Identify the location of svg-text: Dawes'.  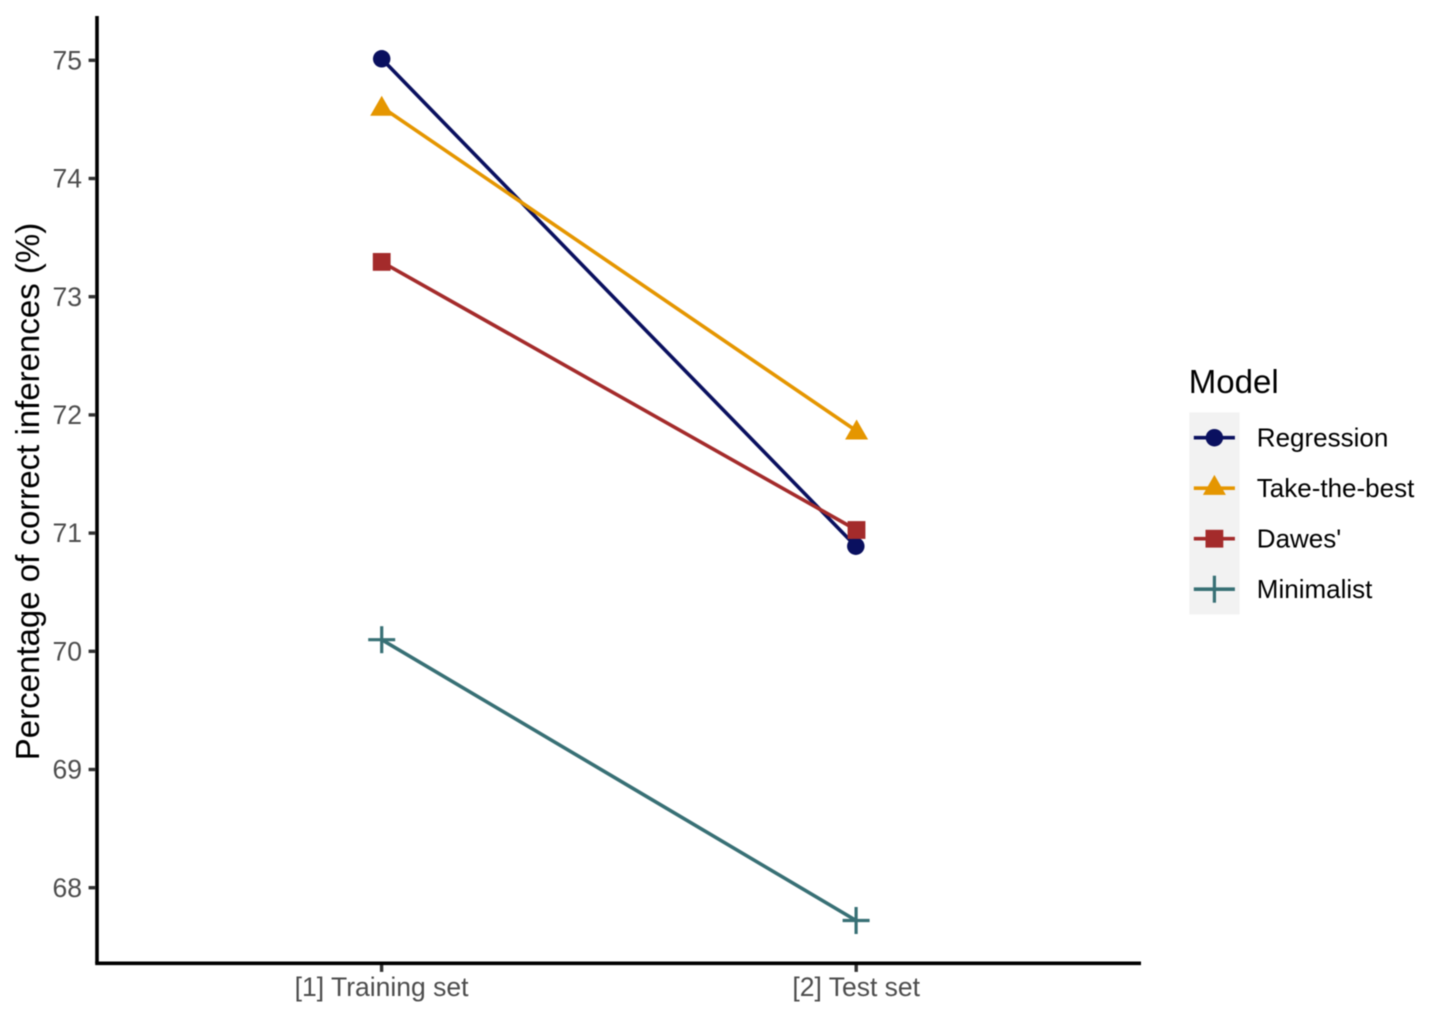
(1299, 538).